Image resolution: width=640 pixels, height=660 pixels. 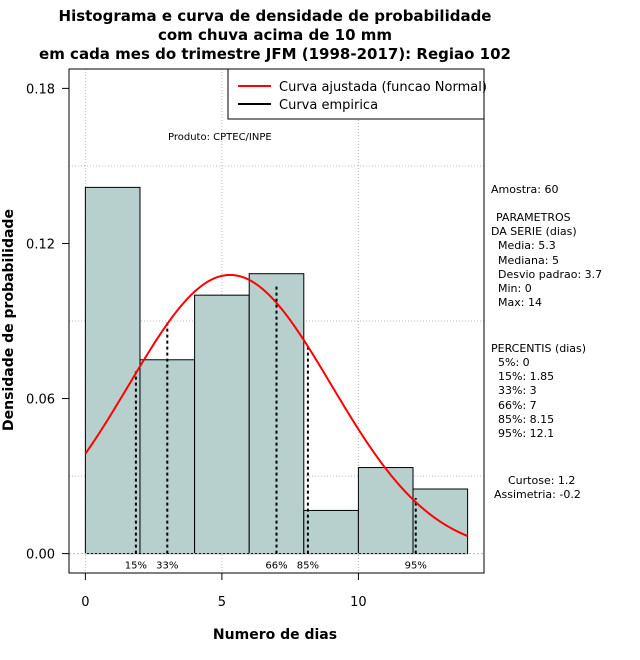 What do you see at coordinates (517, 405) in the screenshot?
I see `percentil-66: 66%: 7` at bounding box center [517, 405].